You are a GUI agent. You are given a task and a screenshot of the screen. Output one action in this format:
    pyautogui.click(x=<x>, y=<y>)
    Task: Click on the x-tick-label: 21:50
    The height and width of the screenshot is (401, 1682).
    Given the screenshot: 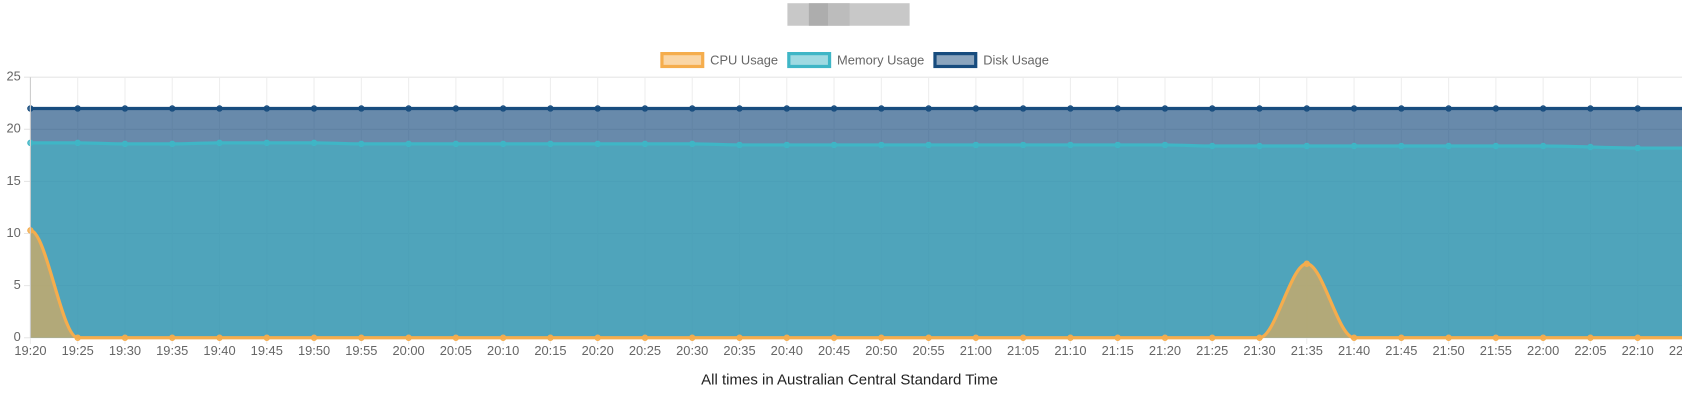 What is the action you would take?
    pyautogui.click(x=1449, y=350)
    